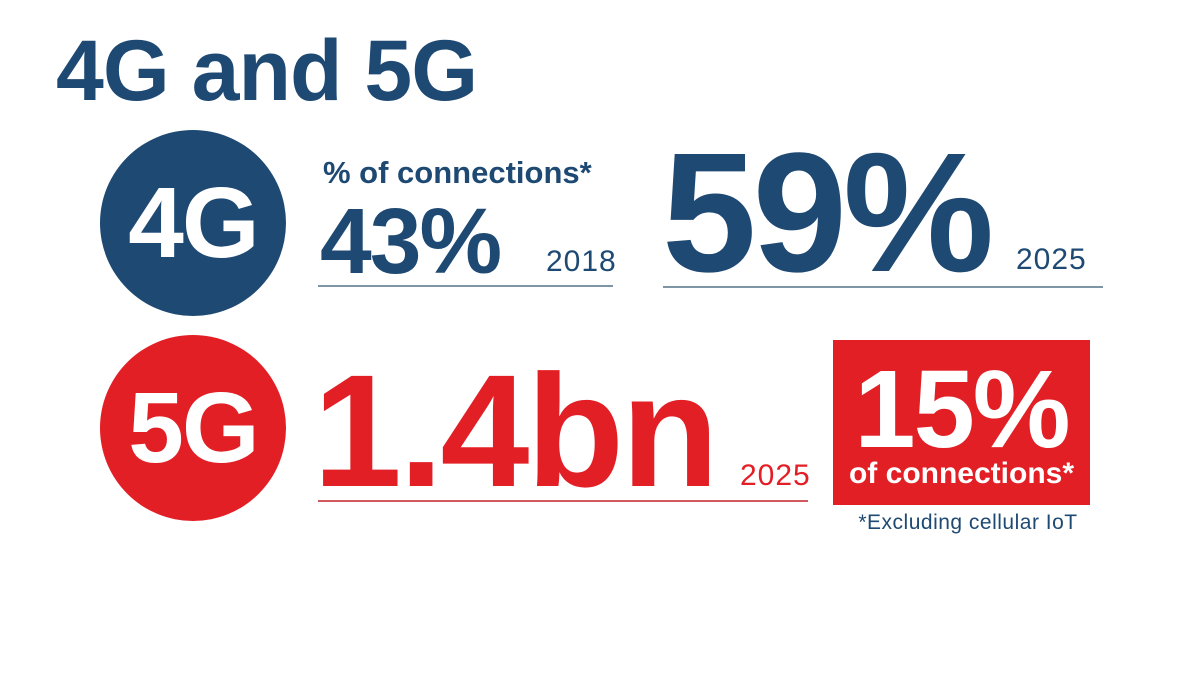 Image resolution: width=1200 pixels, height=675 pixels. Describe the element at coordinates (828, 213) in the screenshot. I see `4g-2025-value: 59%` at that location.